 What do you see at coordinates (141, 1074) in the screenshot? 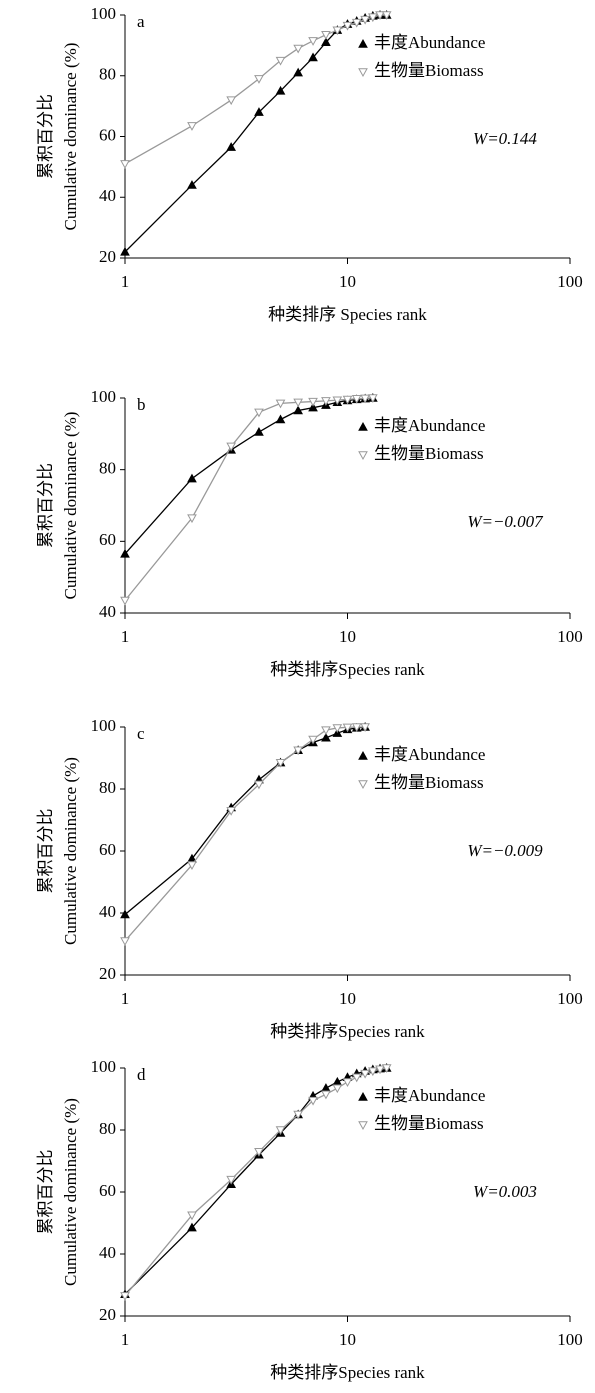
I see `panel-label: d` at bounding box center [141, 1074].